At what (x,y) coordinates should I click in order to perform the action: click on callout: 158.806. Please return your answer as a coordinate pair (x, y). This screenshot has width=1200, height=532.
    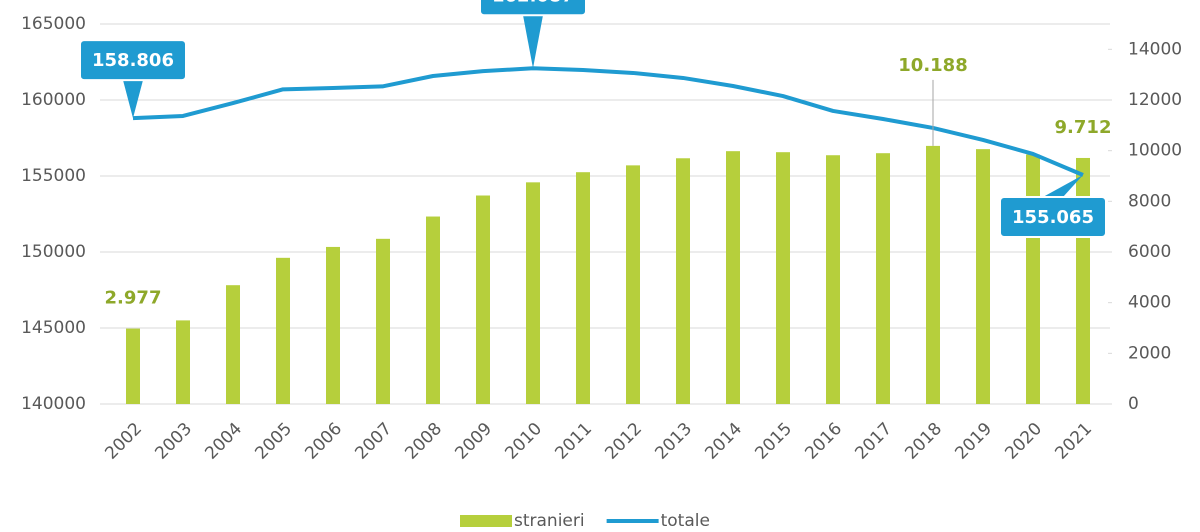
    Looking at the image, I should click on (133, 79).